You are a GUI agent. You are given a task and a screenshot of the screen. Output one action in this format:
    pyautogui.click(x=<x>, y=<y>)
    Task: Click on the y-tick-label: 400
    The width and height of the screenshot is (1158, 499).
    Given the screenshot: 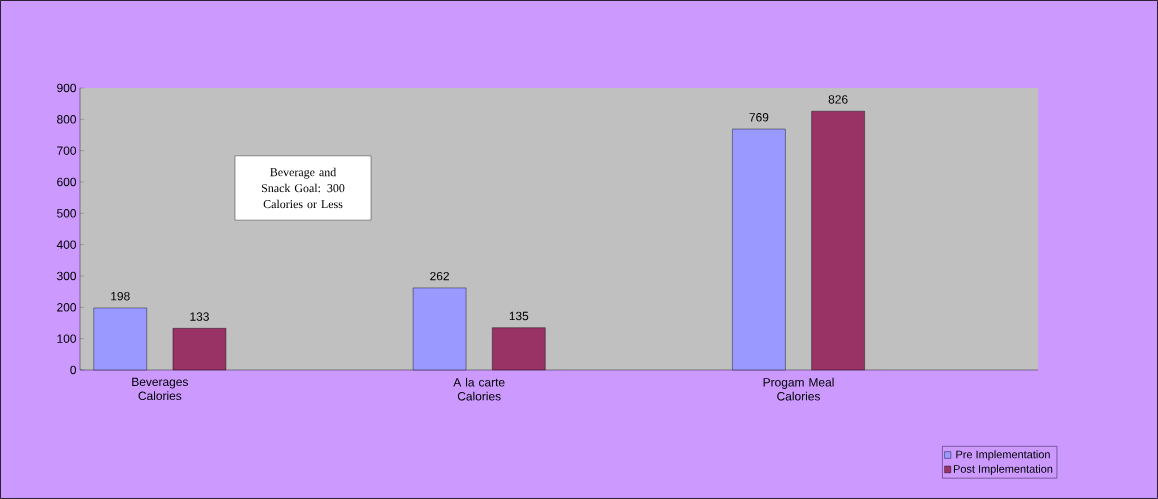 What is the action you would take?
    pyautogui.click(x=66, y=244)
    